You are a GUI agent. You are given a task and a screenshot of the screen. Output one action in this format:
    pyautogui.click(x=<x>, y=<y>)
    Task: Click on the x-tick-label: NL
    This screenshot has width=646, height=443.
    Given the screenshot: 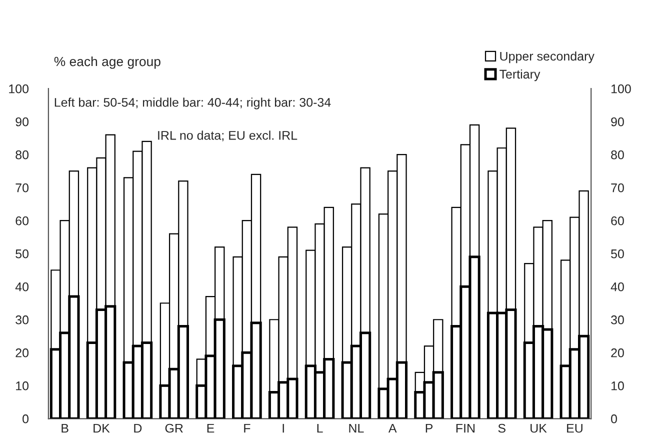 What is the action you would take?
    pyautogui.click(x=356, y=428)
    